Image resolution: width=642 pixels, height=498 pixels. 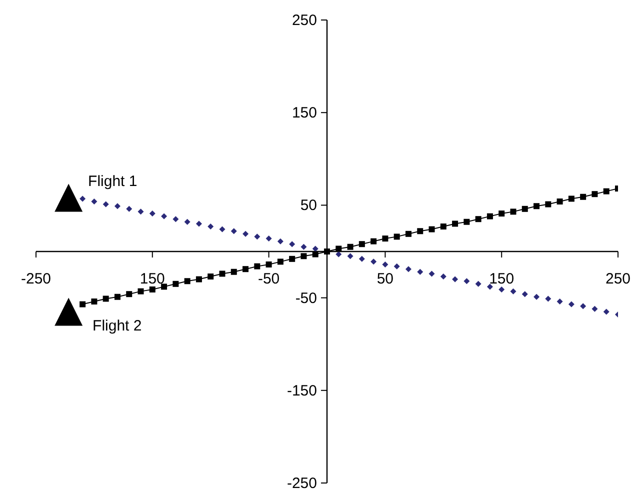 I want to click on series-label: Flight 1, so click(x=113, y=181).